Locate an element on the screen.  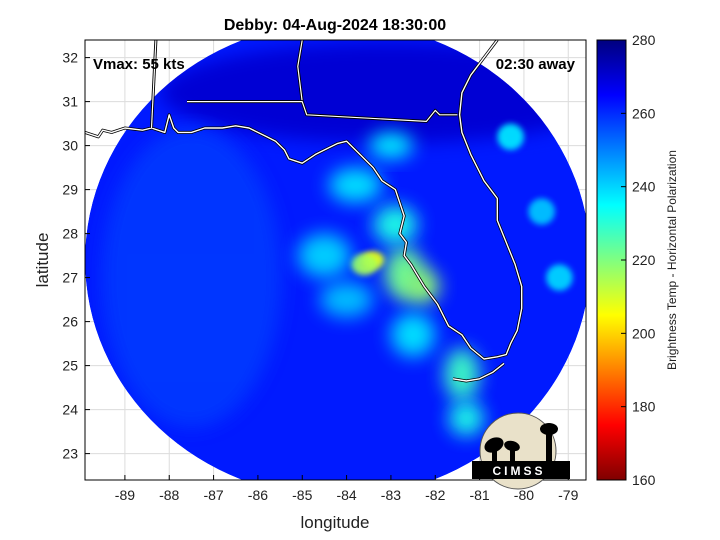
x-tick-label: -86 is located at coordinates (258, 495).